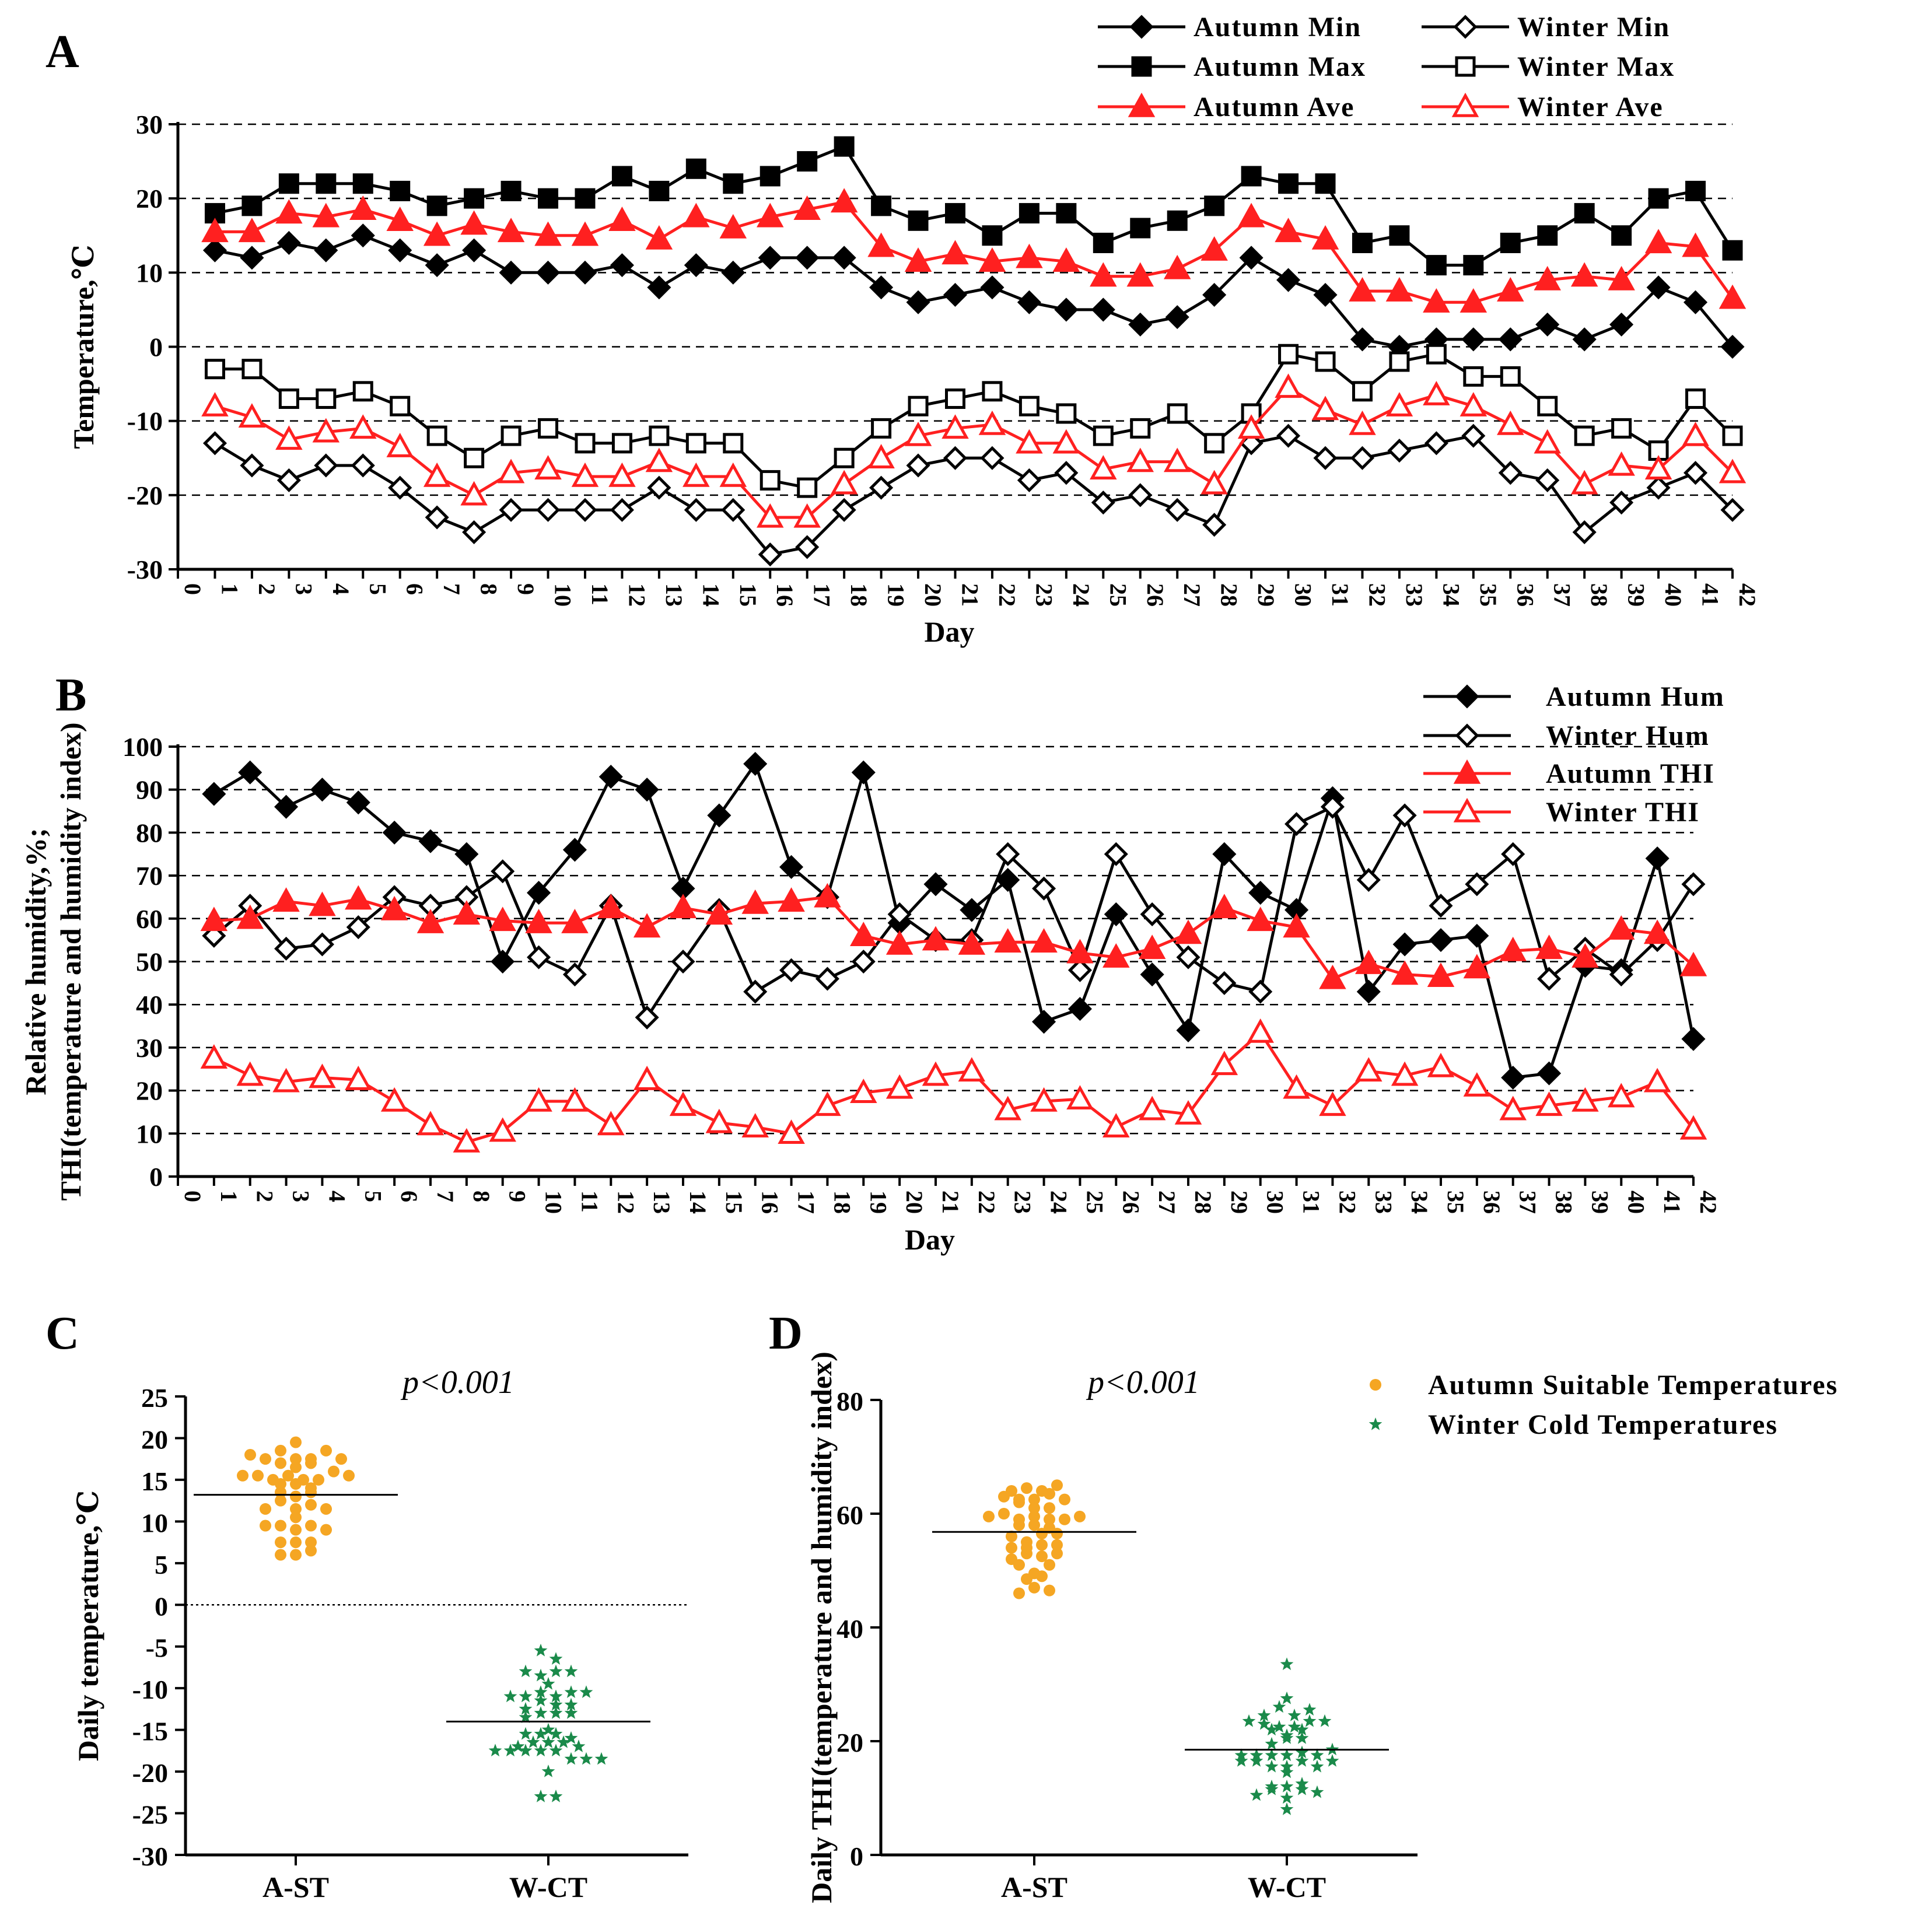 This screenshot has width=1932, height=1915. What do you see at coordinates (953, 1085) in the screenshot?
I see `series-winter-thi` at bounding box center [953, 1085].